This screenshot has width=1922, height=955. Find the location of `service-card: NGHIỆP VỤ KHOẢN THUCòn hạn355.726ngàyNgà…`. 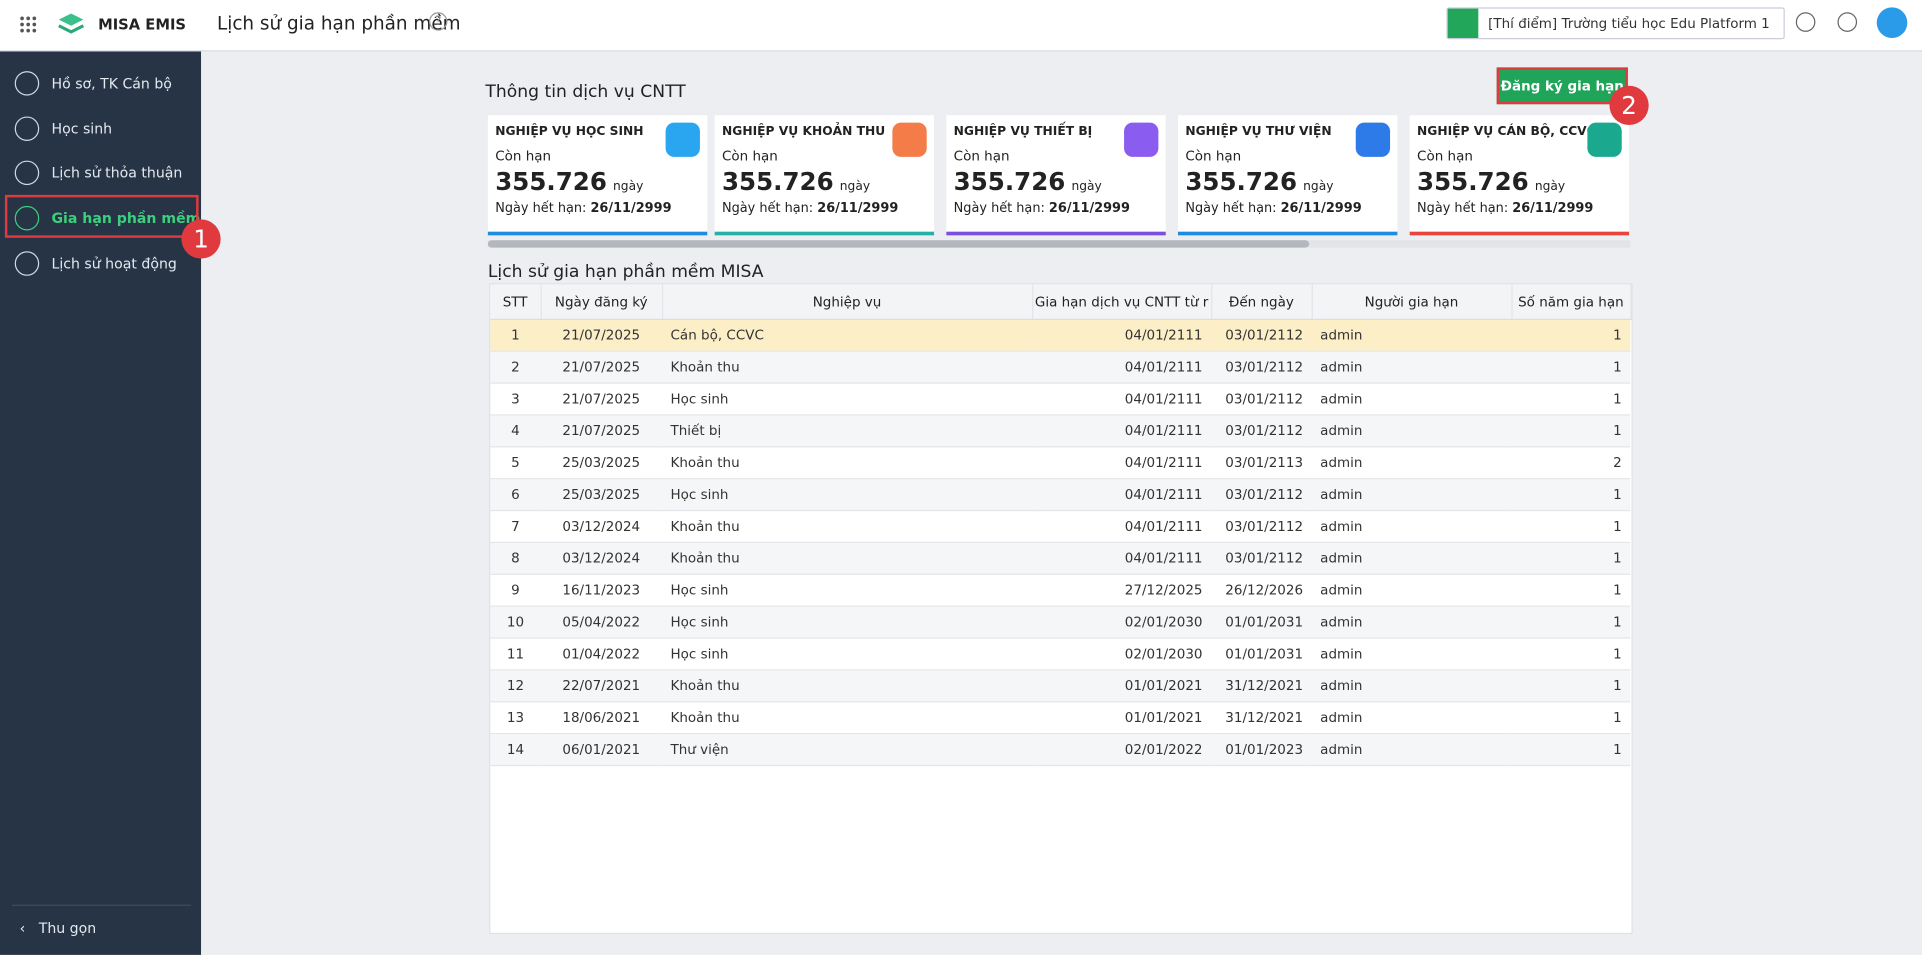

service-card: NGHIỆP VỤ KHOẢN THUCòn hạn355.726ngàyNgà… is located at coordinates (824, 175).